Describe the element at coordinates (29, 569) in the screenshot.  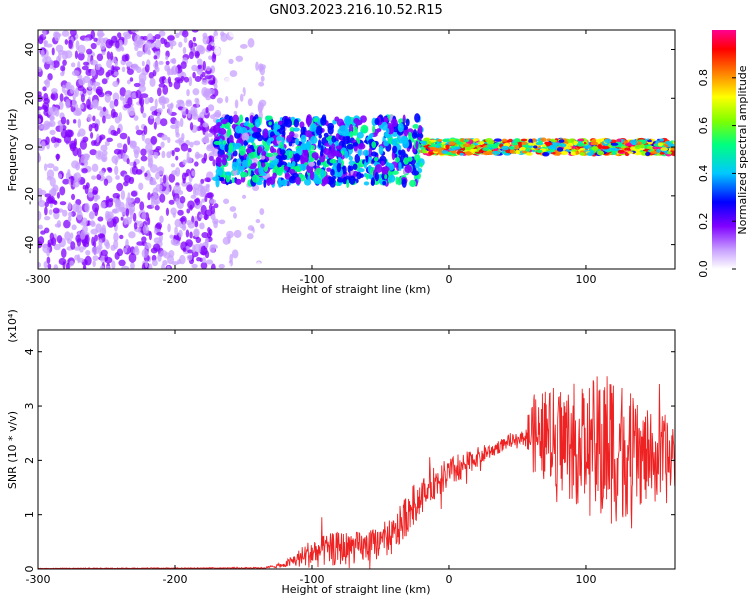
I see `y-tick-label: 0` at that location.